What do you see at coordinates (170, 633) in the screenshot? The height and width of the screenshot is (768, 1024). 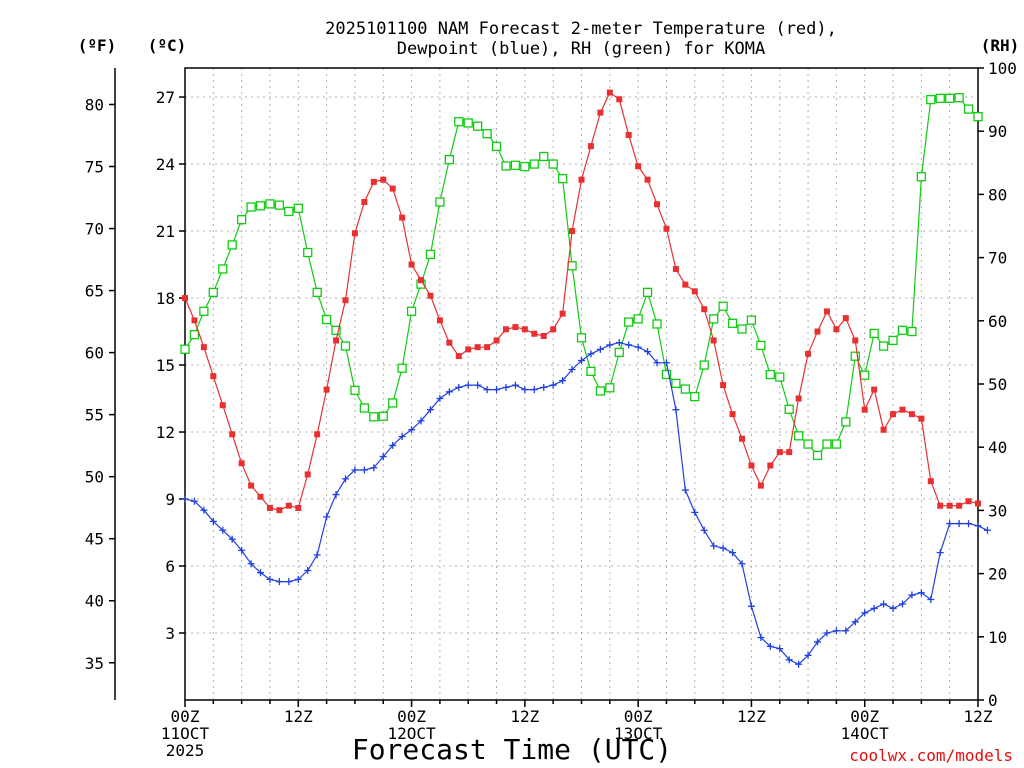 I see `celsius-tick-label: 3` at bounding box center [170, 633].